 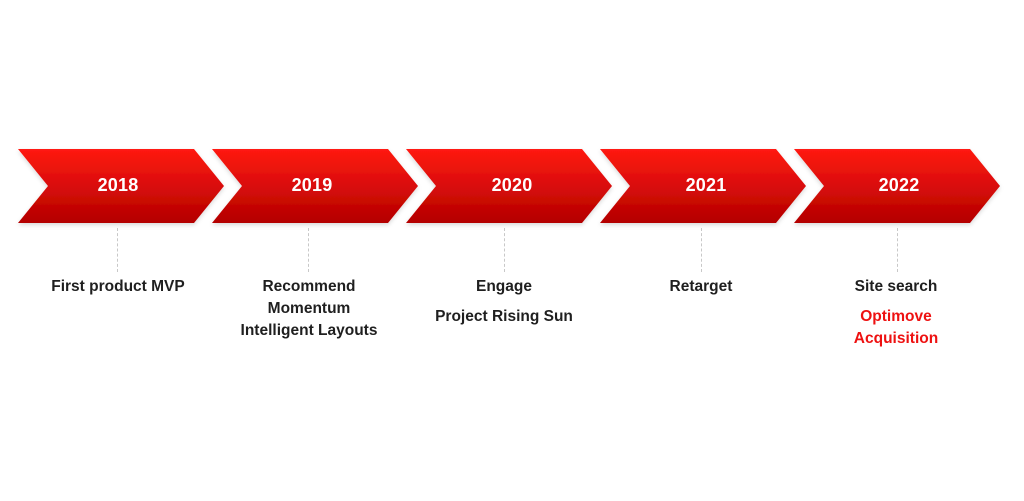 What do you see at coordinates (896, 316) in the screenshot?
I see `milestone-highlight: Optimove` at bounding box center [896, 316].